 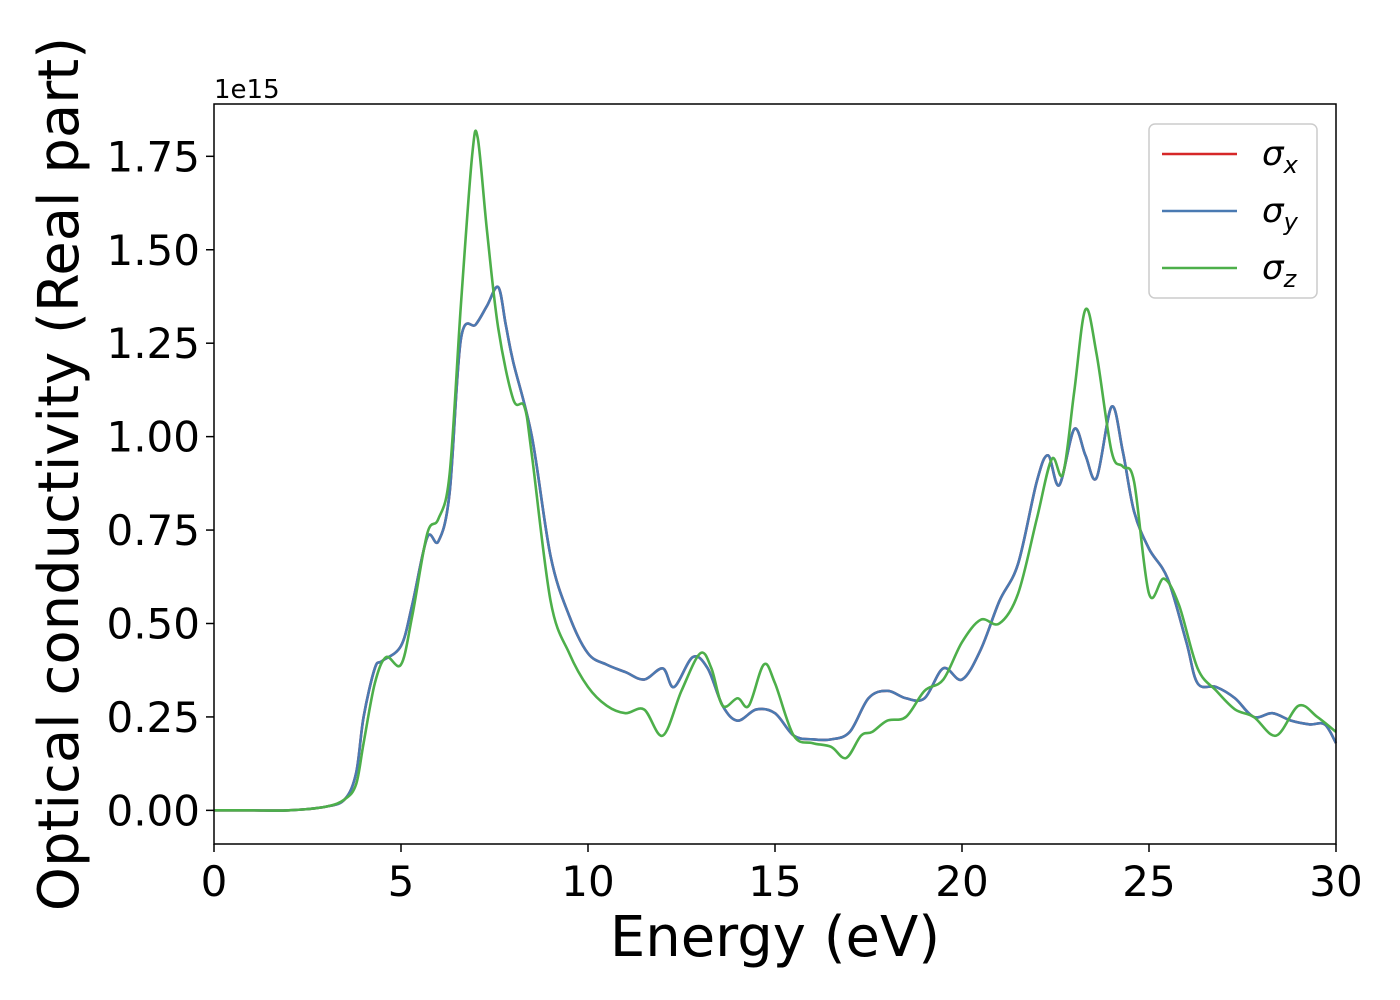 I want to click on x-tick-label: 0, so click(x=214, y=881).